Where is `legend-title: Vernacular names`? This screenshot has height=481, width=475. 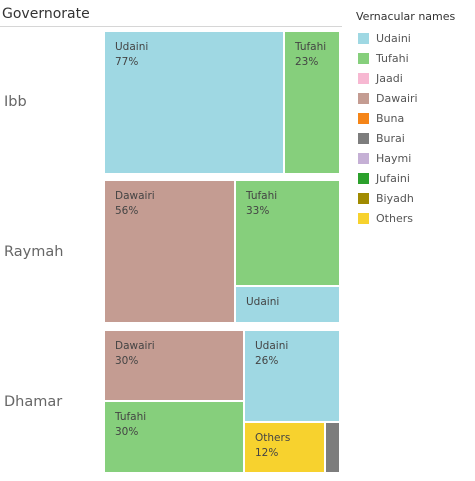 legend-title: Vernacular names is located at coordinates (406, 16).